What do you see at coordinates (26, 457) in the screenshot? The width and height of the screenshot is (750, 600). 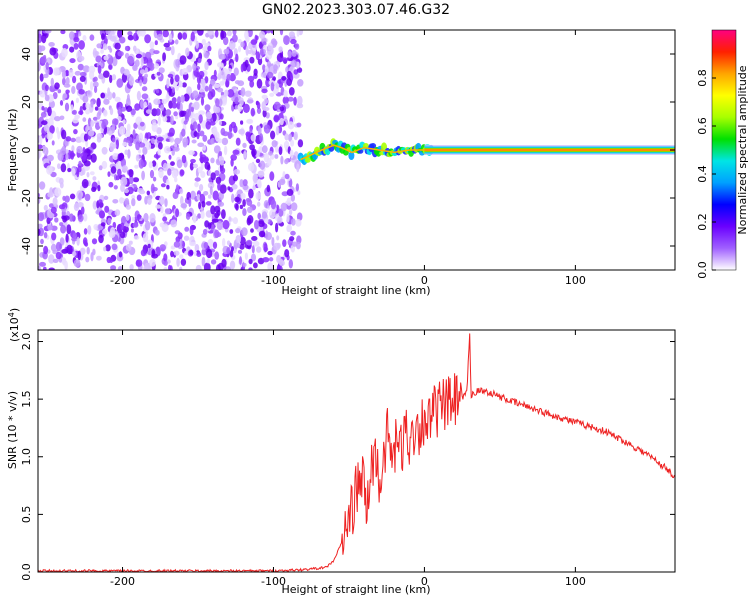 I see `y-tick-label: 1.0` at bounding box center [26, 457].